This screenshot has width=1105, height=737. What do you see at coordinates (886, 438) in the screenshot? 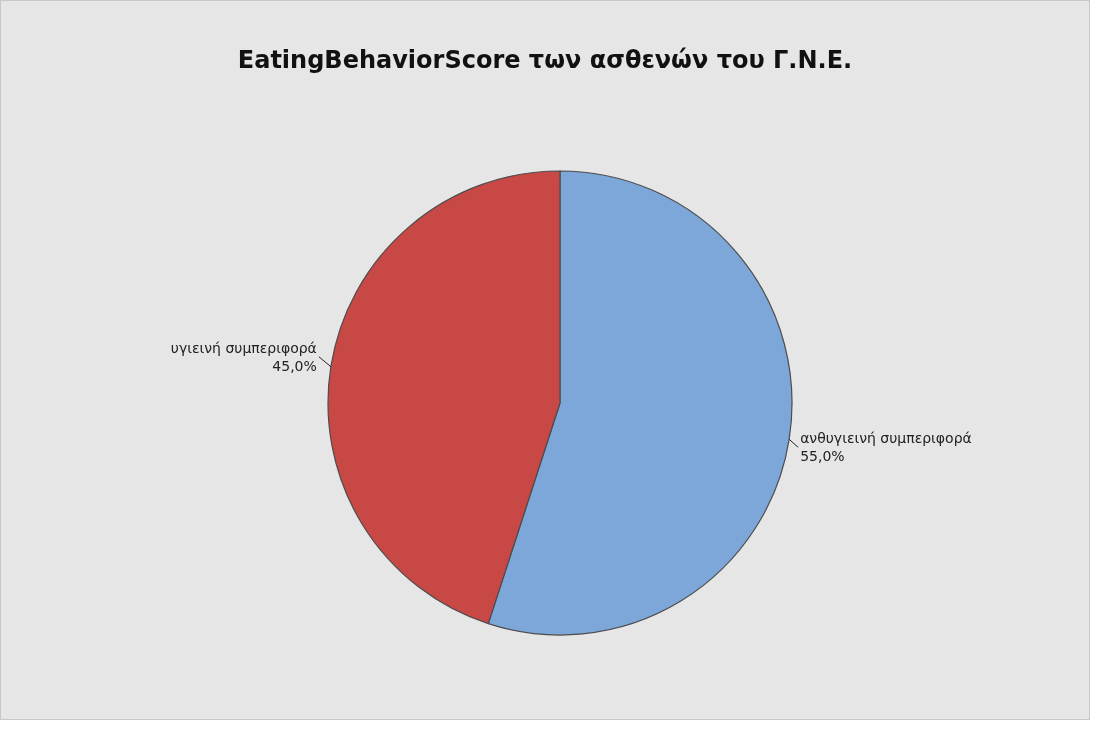
I see `slice-label: ανθυγιεινή συμπεριφορά` at bounding box center [886, 438].